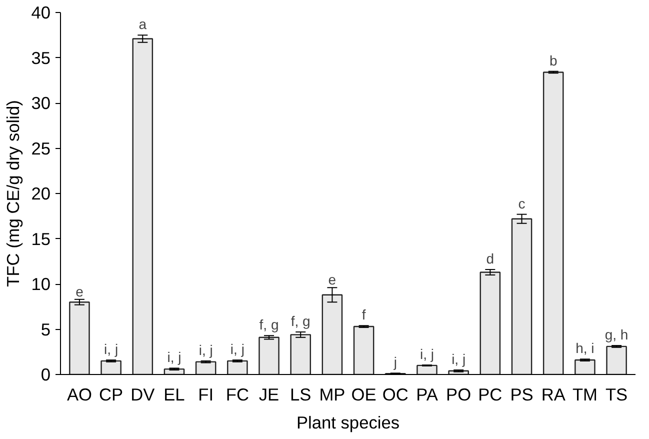 This screenshot has width=649, height=439. Describe the element at coordinates (427, 394) in the screenshot. I see `x-tick-label: PA` at that location.